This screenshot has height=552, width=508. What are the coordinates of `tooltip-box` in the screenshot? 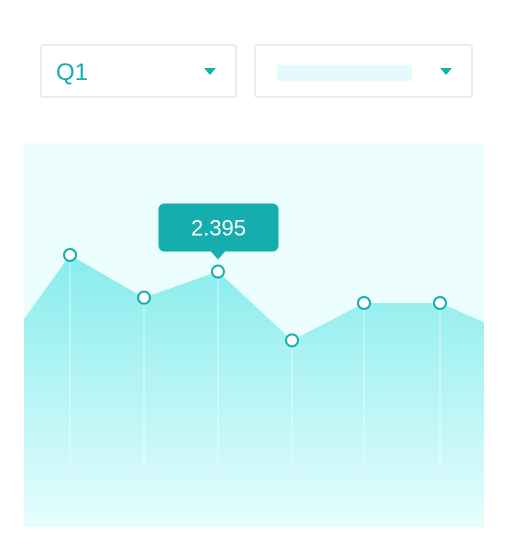 It's located at (218, 227).